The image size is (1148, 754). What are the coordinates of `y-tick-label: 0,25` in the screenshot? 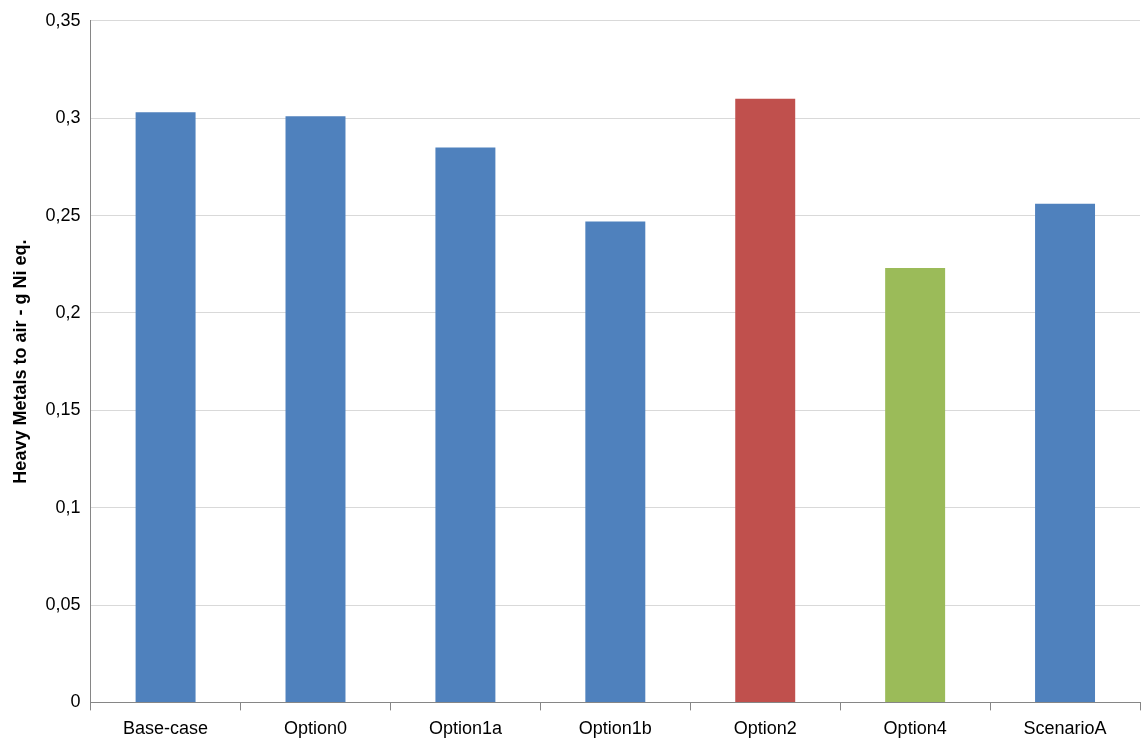 It's located at (63, 214).